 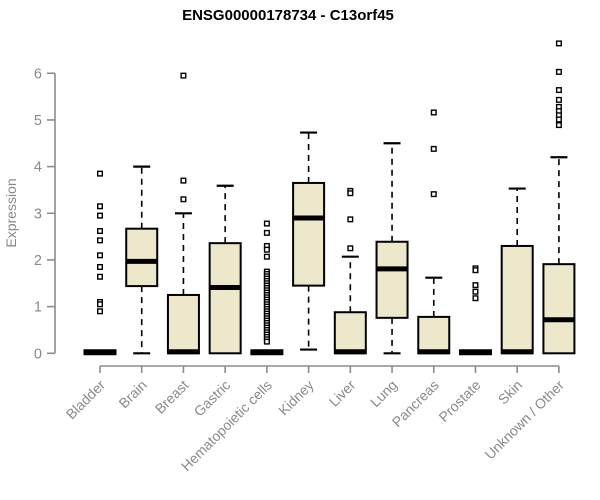 I want to click on boxplot-group-hematopoietic-cells, so click(x=267, y=288).